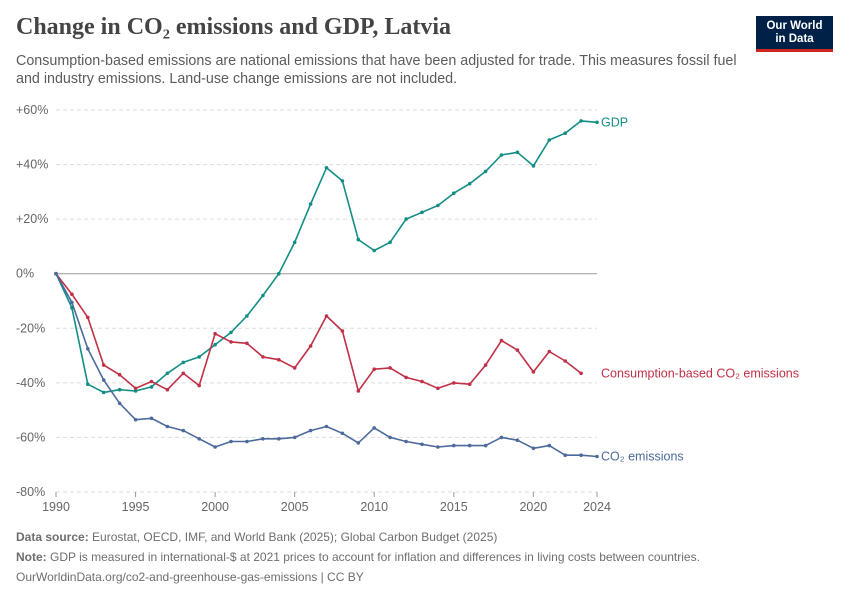 The image size is (850, 600). Describe the element at coordinates (234, 27) in the screenshot. I see `chart-title: Change in CO₂ emissions and GDP, Latvia` at that location.